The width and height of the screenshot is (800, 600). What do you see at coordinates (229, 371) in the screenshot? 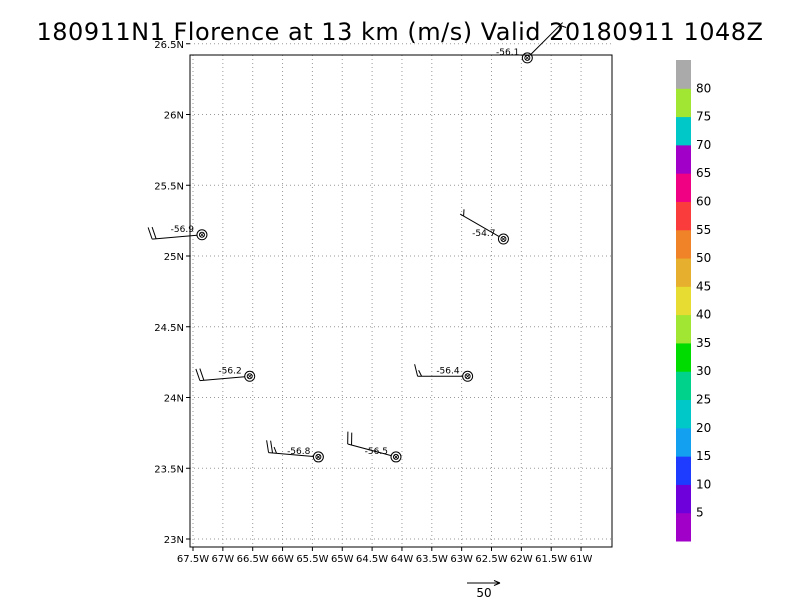
I see `station-label: -56.2` at bounding box center [229, 371].